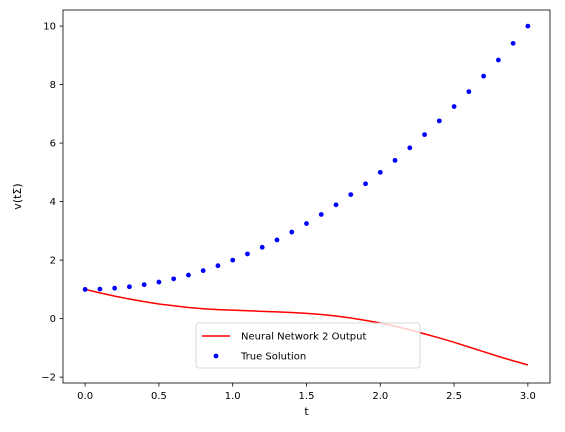 The width and height of the screenshot is (565, 432). I want to click on x-tick-label: 1.0, so click(233, 396).